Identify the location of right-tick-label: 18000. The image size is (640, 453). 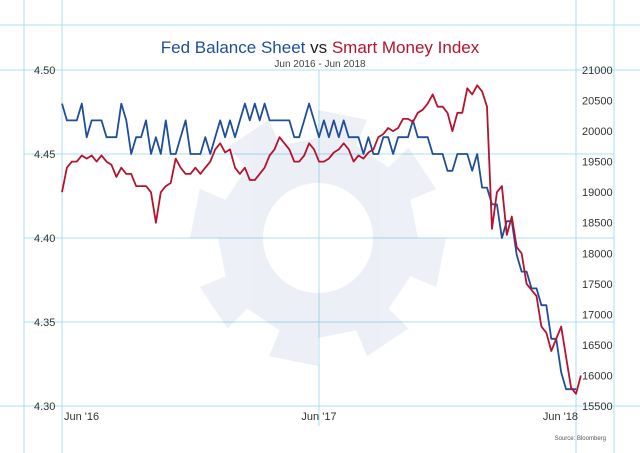
(597, 254).